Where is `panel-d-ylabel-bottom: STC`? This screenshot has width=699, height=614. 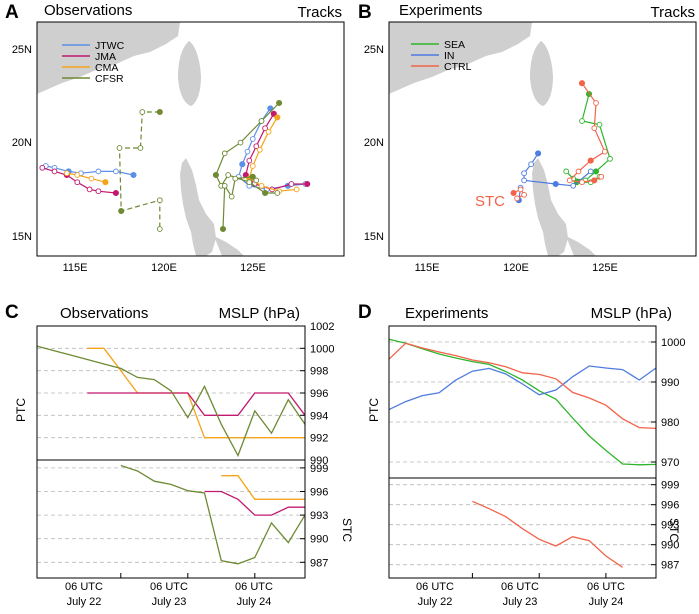 panel-d-ylabel-bottom: STC is located at coordinates (674, 530).